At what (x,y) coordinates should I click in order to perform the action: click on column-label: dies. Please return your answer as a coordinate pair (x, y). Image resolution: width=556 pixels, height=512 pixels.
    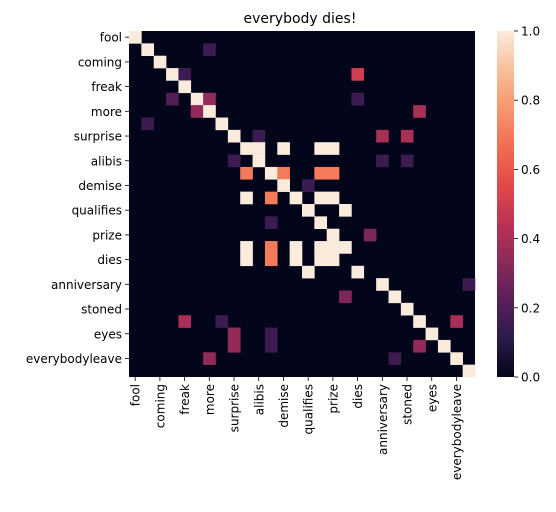
    Looking at the image, I should click on (358, 396).